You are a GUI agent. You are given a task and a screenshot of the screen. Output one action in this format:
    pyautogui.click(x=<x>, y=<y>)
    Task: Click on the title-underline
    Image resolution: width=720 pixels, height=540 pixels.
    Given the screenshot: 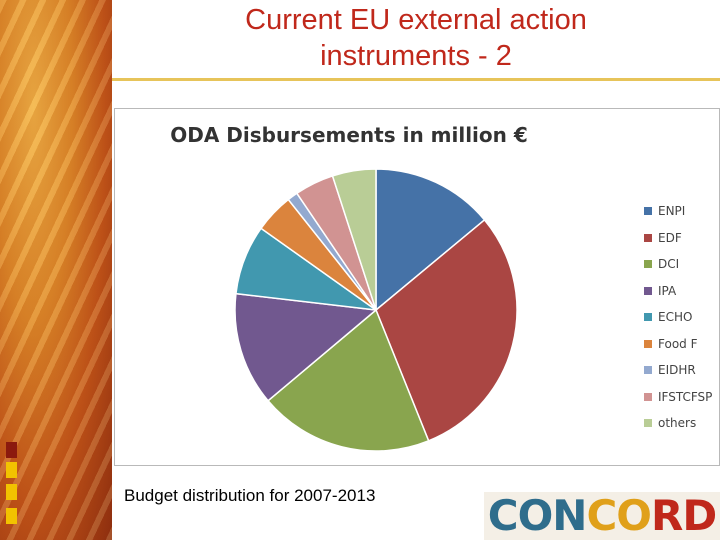 What is the action you would take?
    pyautogui.click(x=416, y=79)
    